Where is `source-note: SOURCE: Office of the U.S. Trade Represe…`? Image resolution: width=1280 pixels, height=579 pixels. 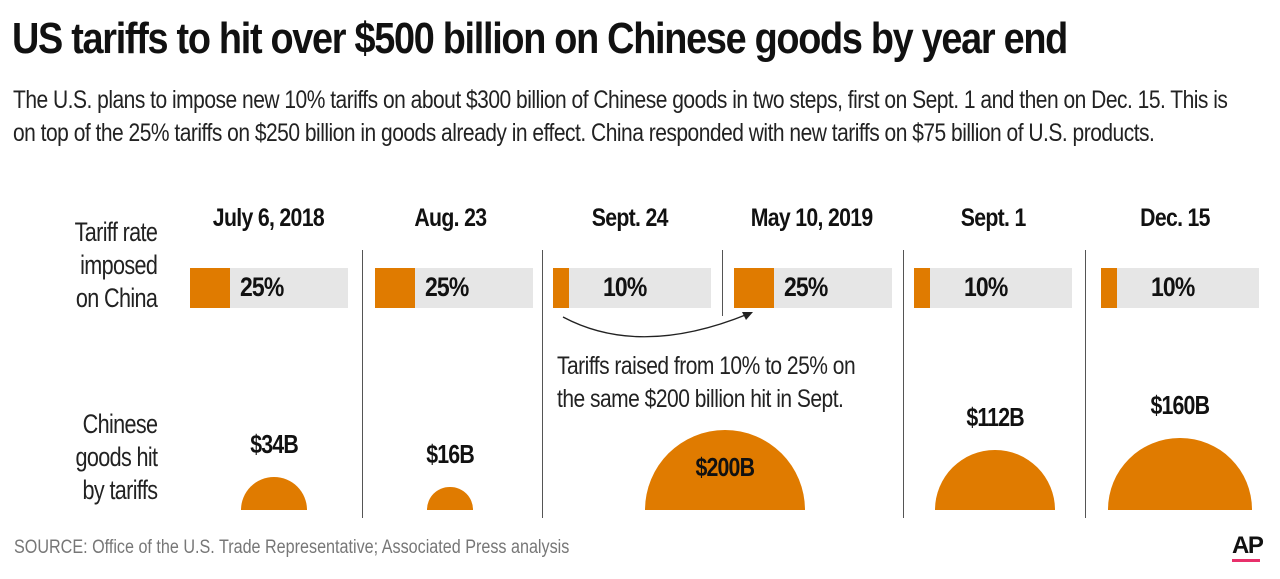 source-note: SOURCE: Office of the U.S. Trade Represe… is located at coordinates (292, 547).